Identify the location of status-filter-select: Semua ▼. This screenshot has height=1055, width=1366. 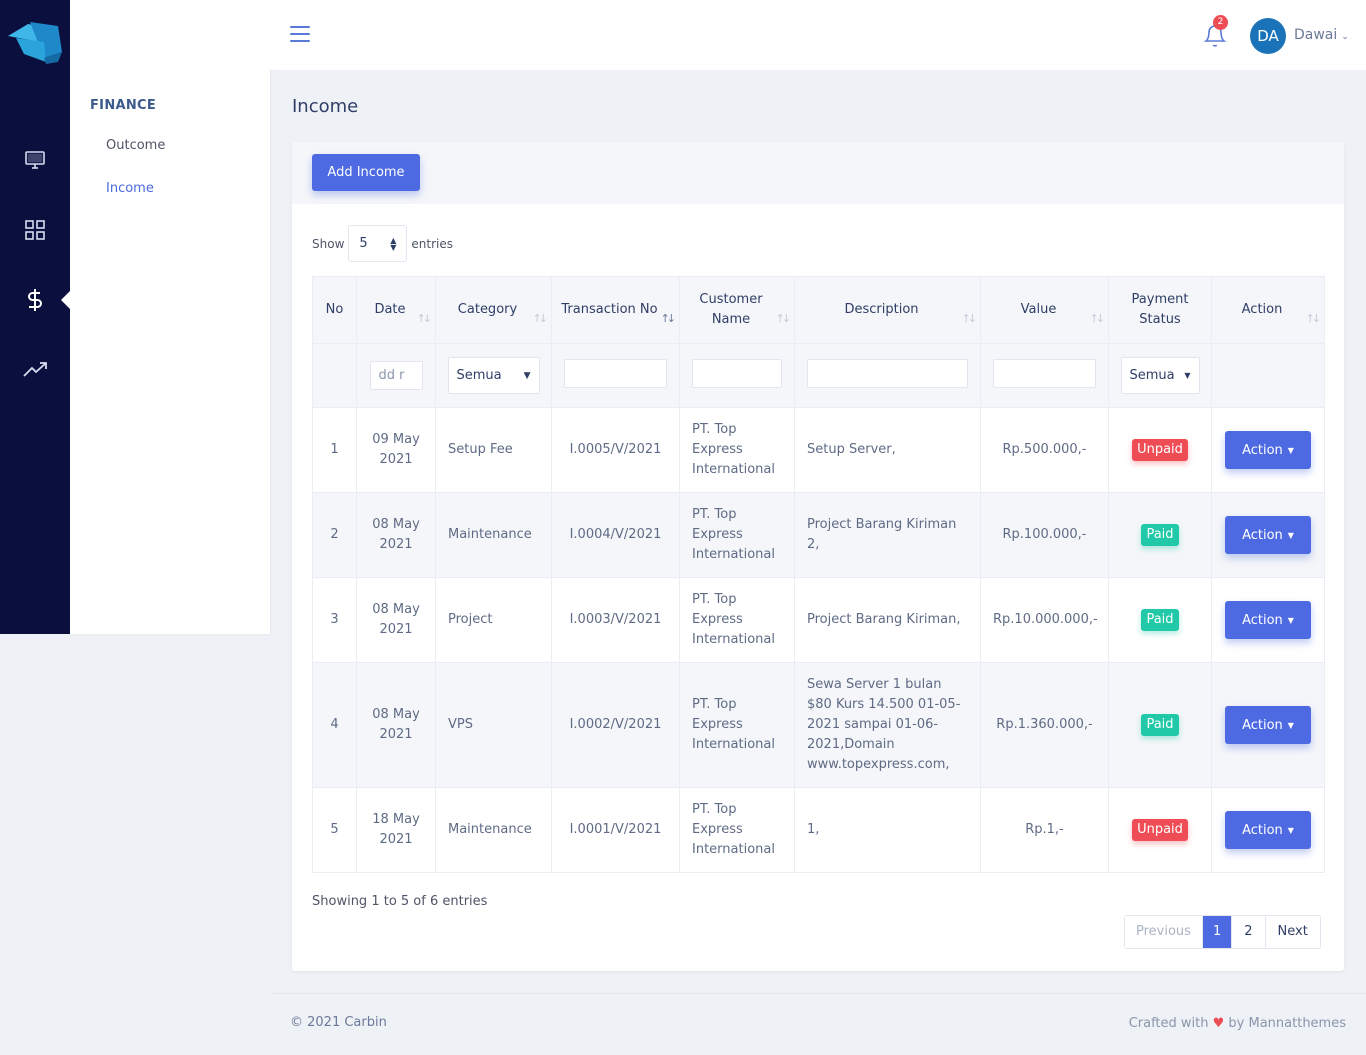
(1160, 375).